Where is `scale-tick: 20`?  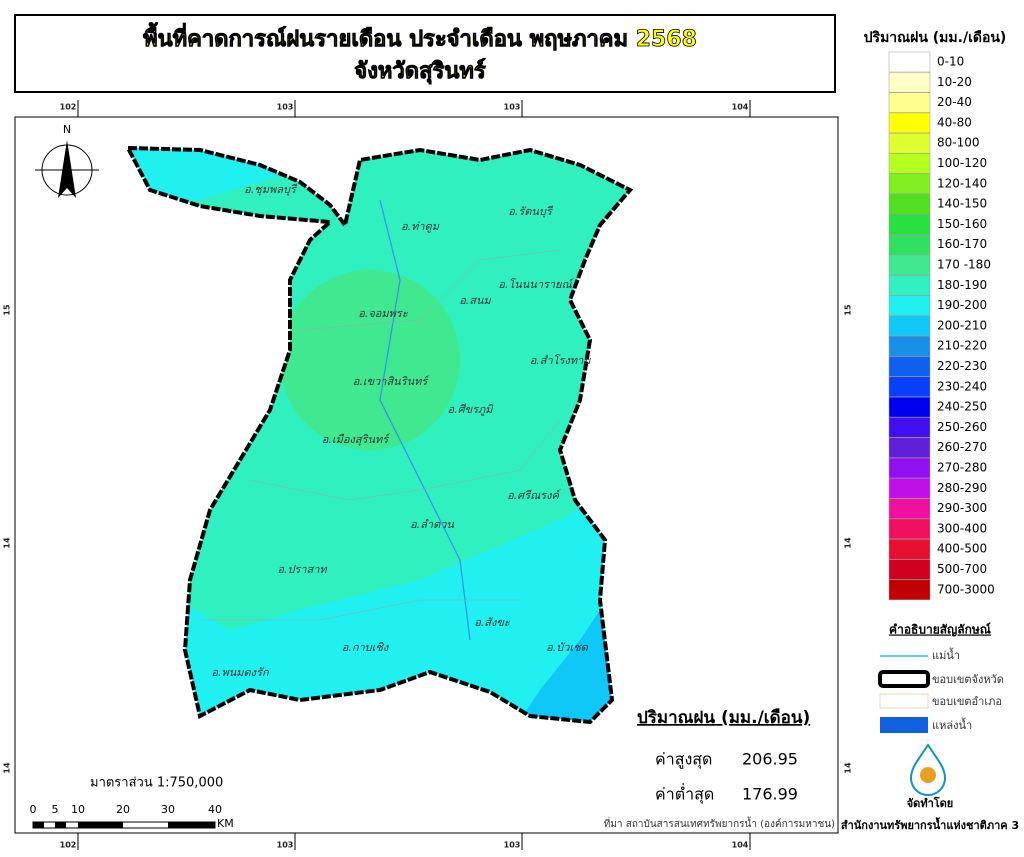
scale-tick: 20 is located at coordinates (123, 809).